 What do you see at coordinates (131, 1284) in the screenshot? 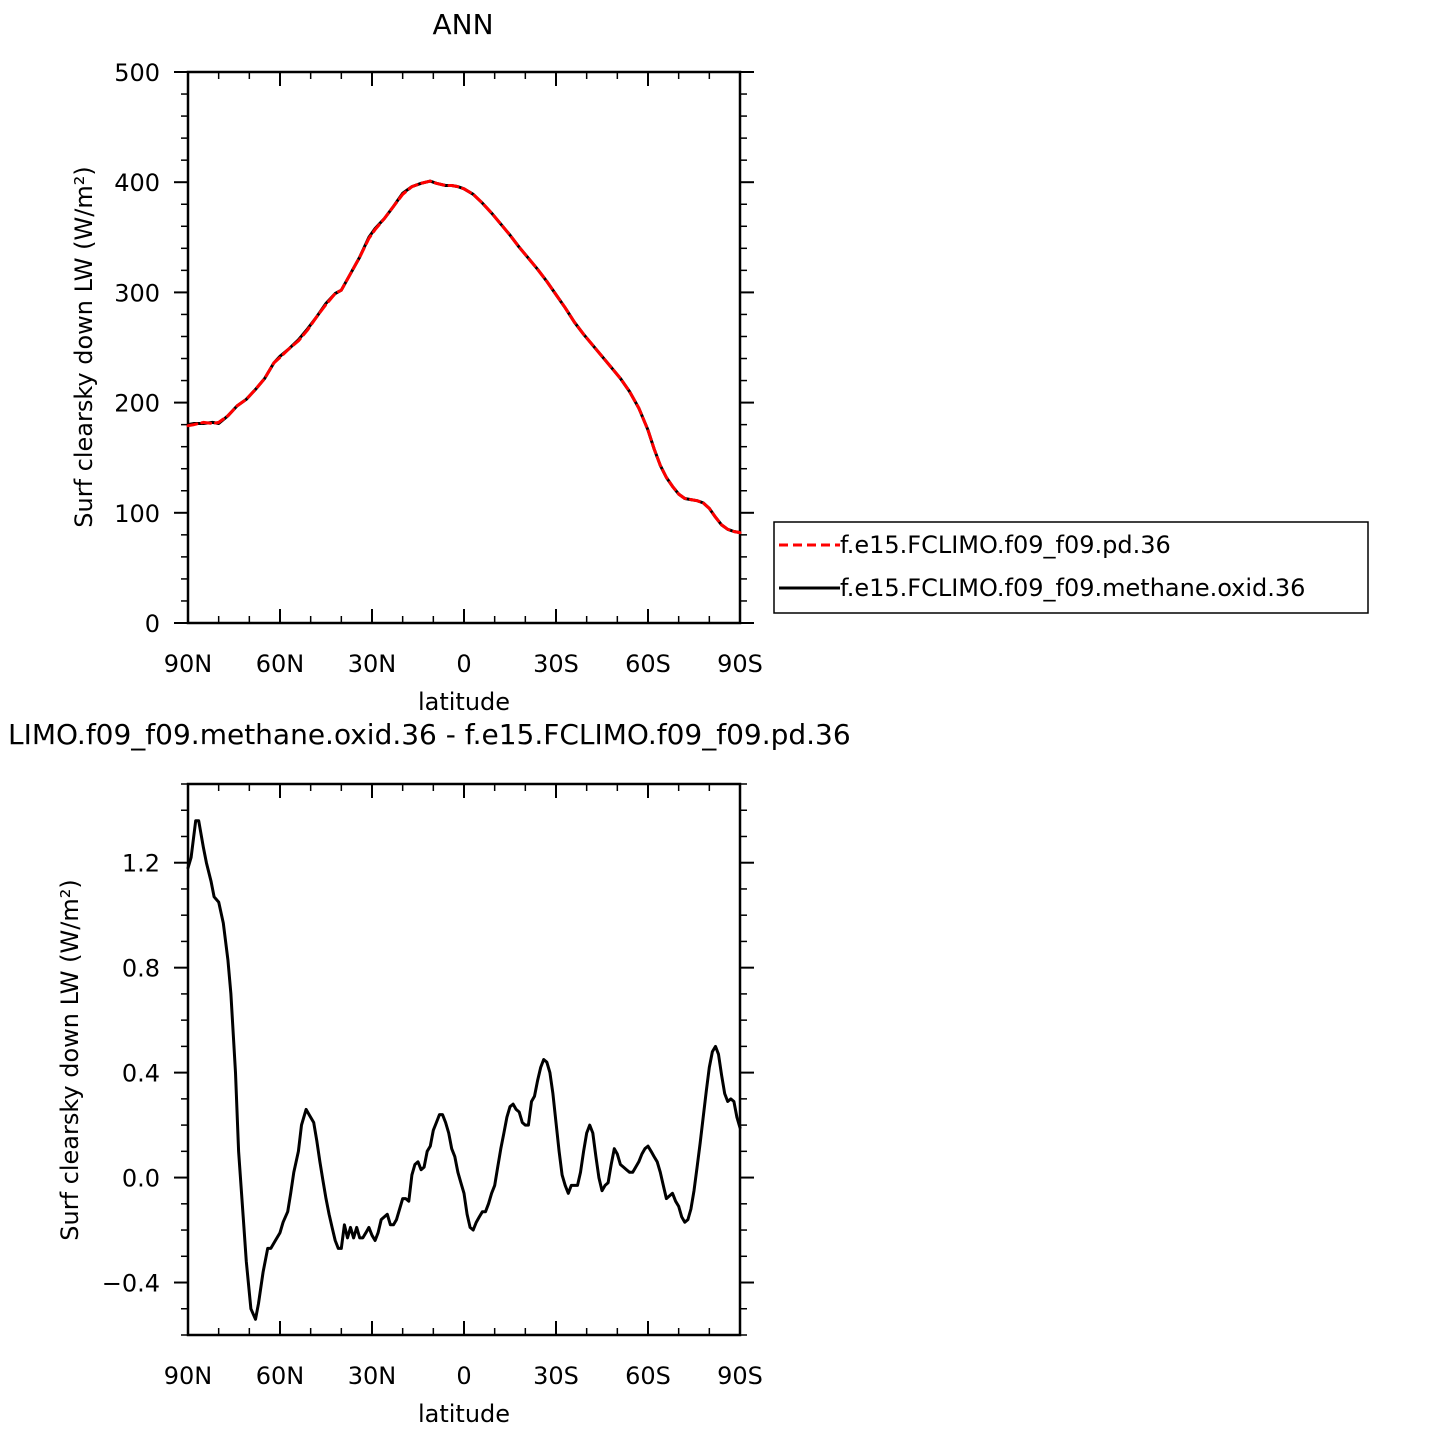
I see `bottom-y-tick-label: −0.4` at bounding box center [131, 1284].